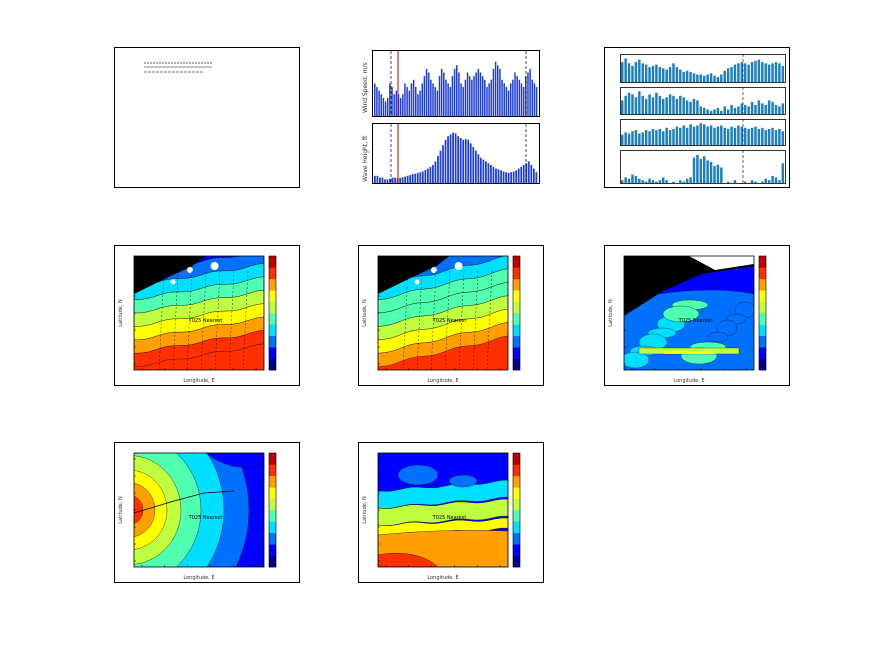 The width and height of the screenshot is (875, 656). I want to click on panel-wind-wave-bars: p1 Wind Speed, m/s Wave Height, ft, so click(451, 117).